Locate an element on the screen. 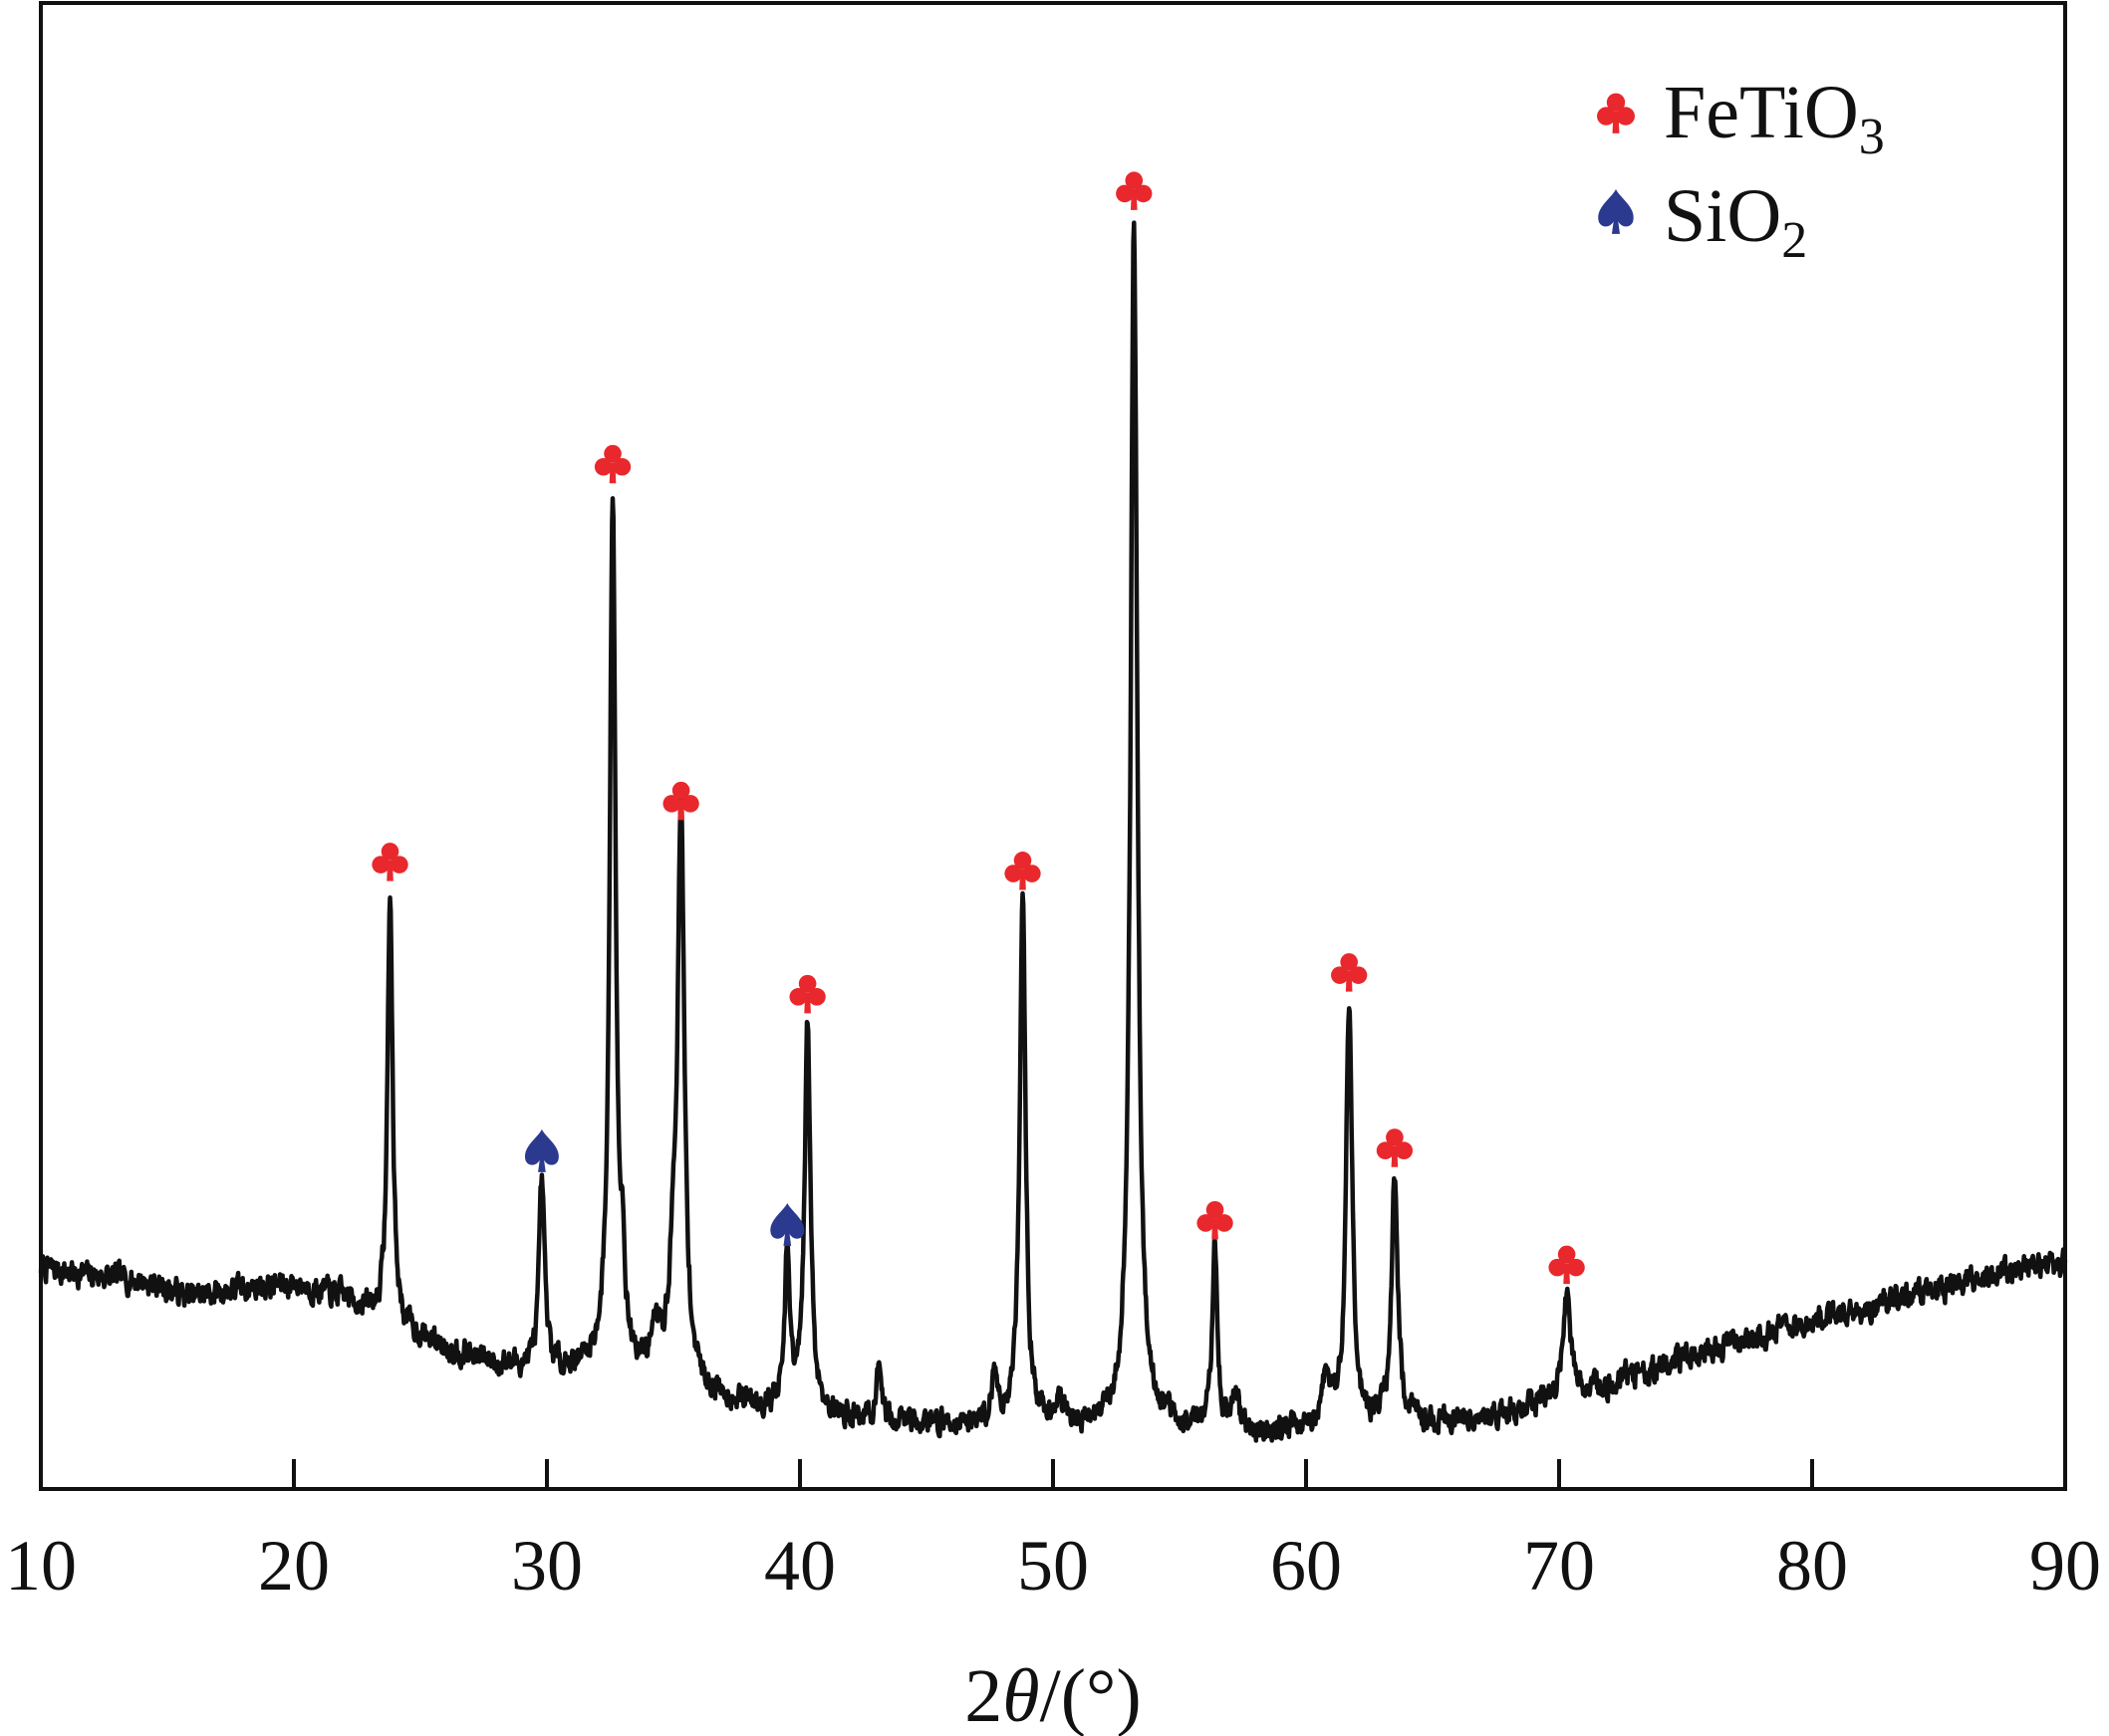 The height and width of the screenshot is (1736, 2109). x-tick-label-40: 40 is located at coordinates (800, 1566).